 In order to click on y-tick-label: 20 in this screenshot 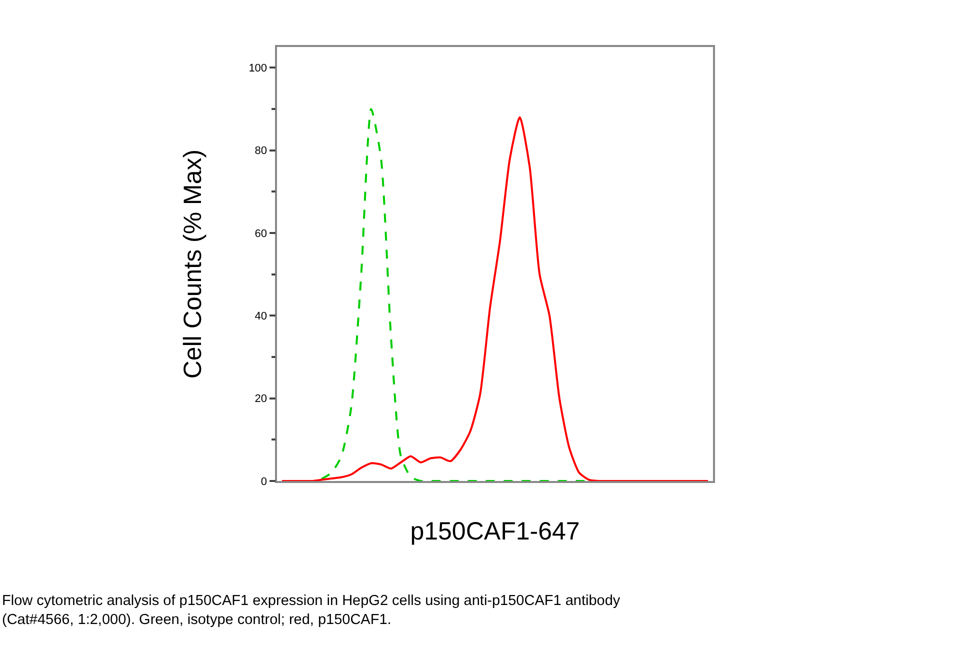, I will do `click(261, 399)`.